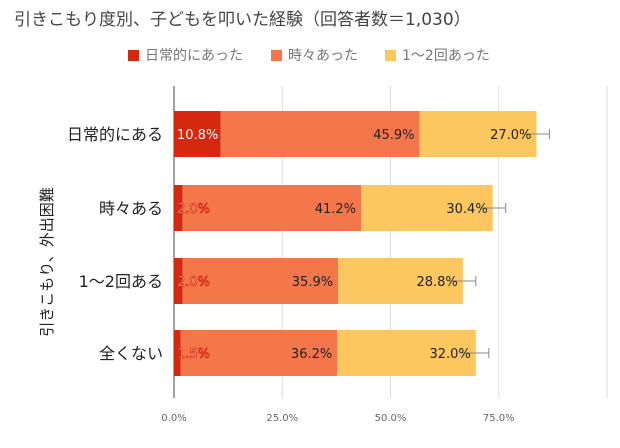  I want to click on x-tick-label: 25.0%, so click(282, 418).